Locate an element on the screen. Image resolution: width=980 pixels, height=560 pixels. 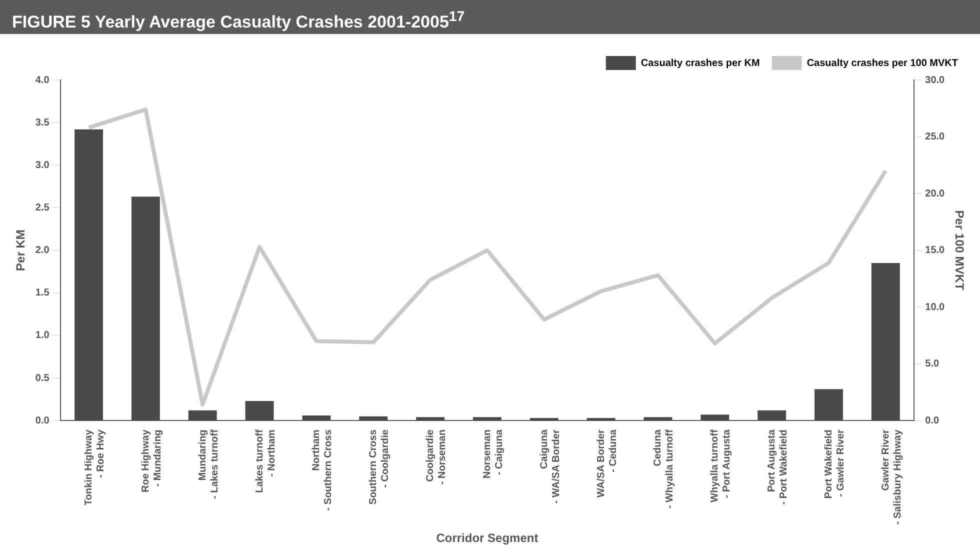
x-axis-title: Corridor Segment is located at coordinates (487, 538).